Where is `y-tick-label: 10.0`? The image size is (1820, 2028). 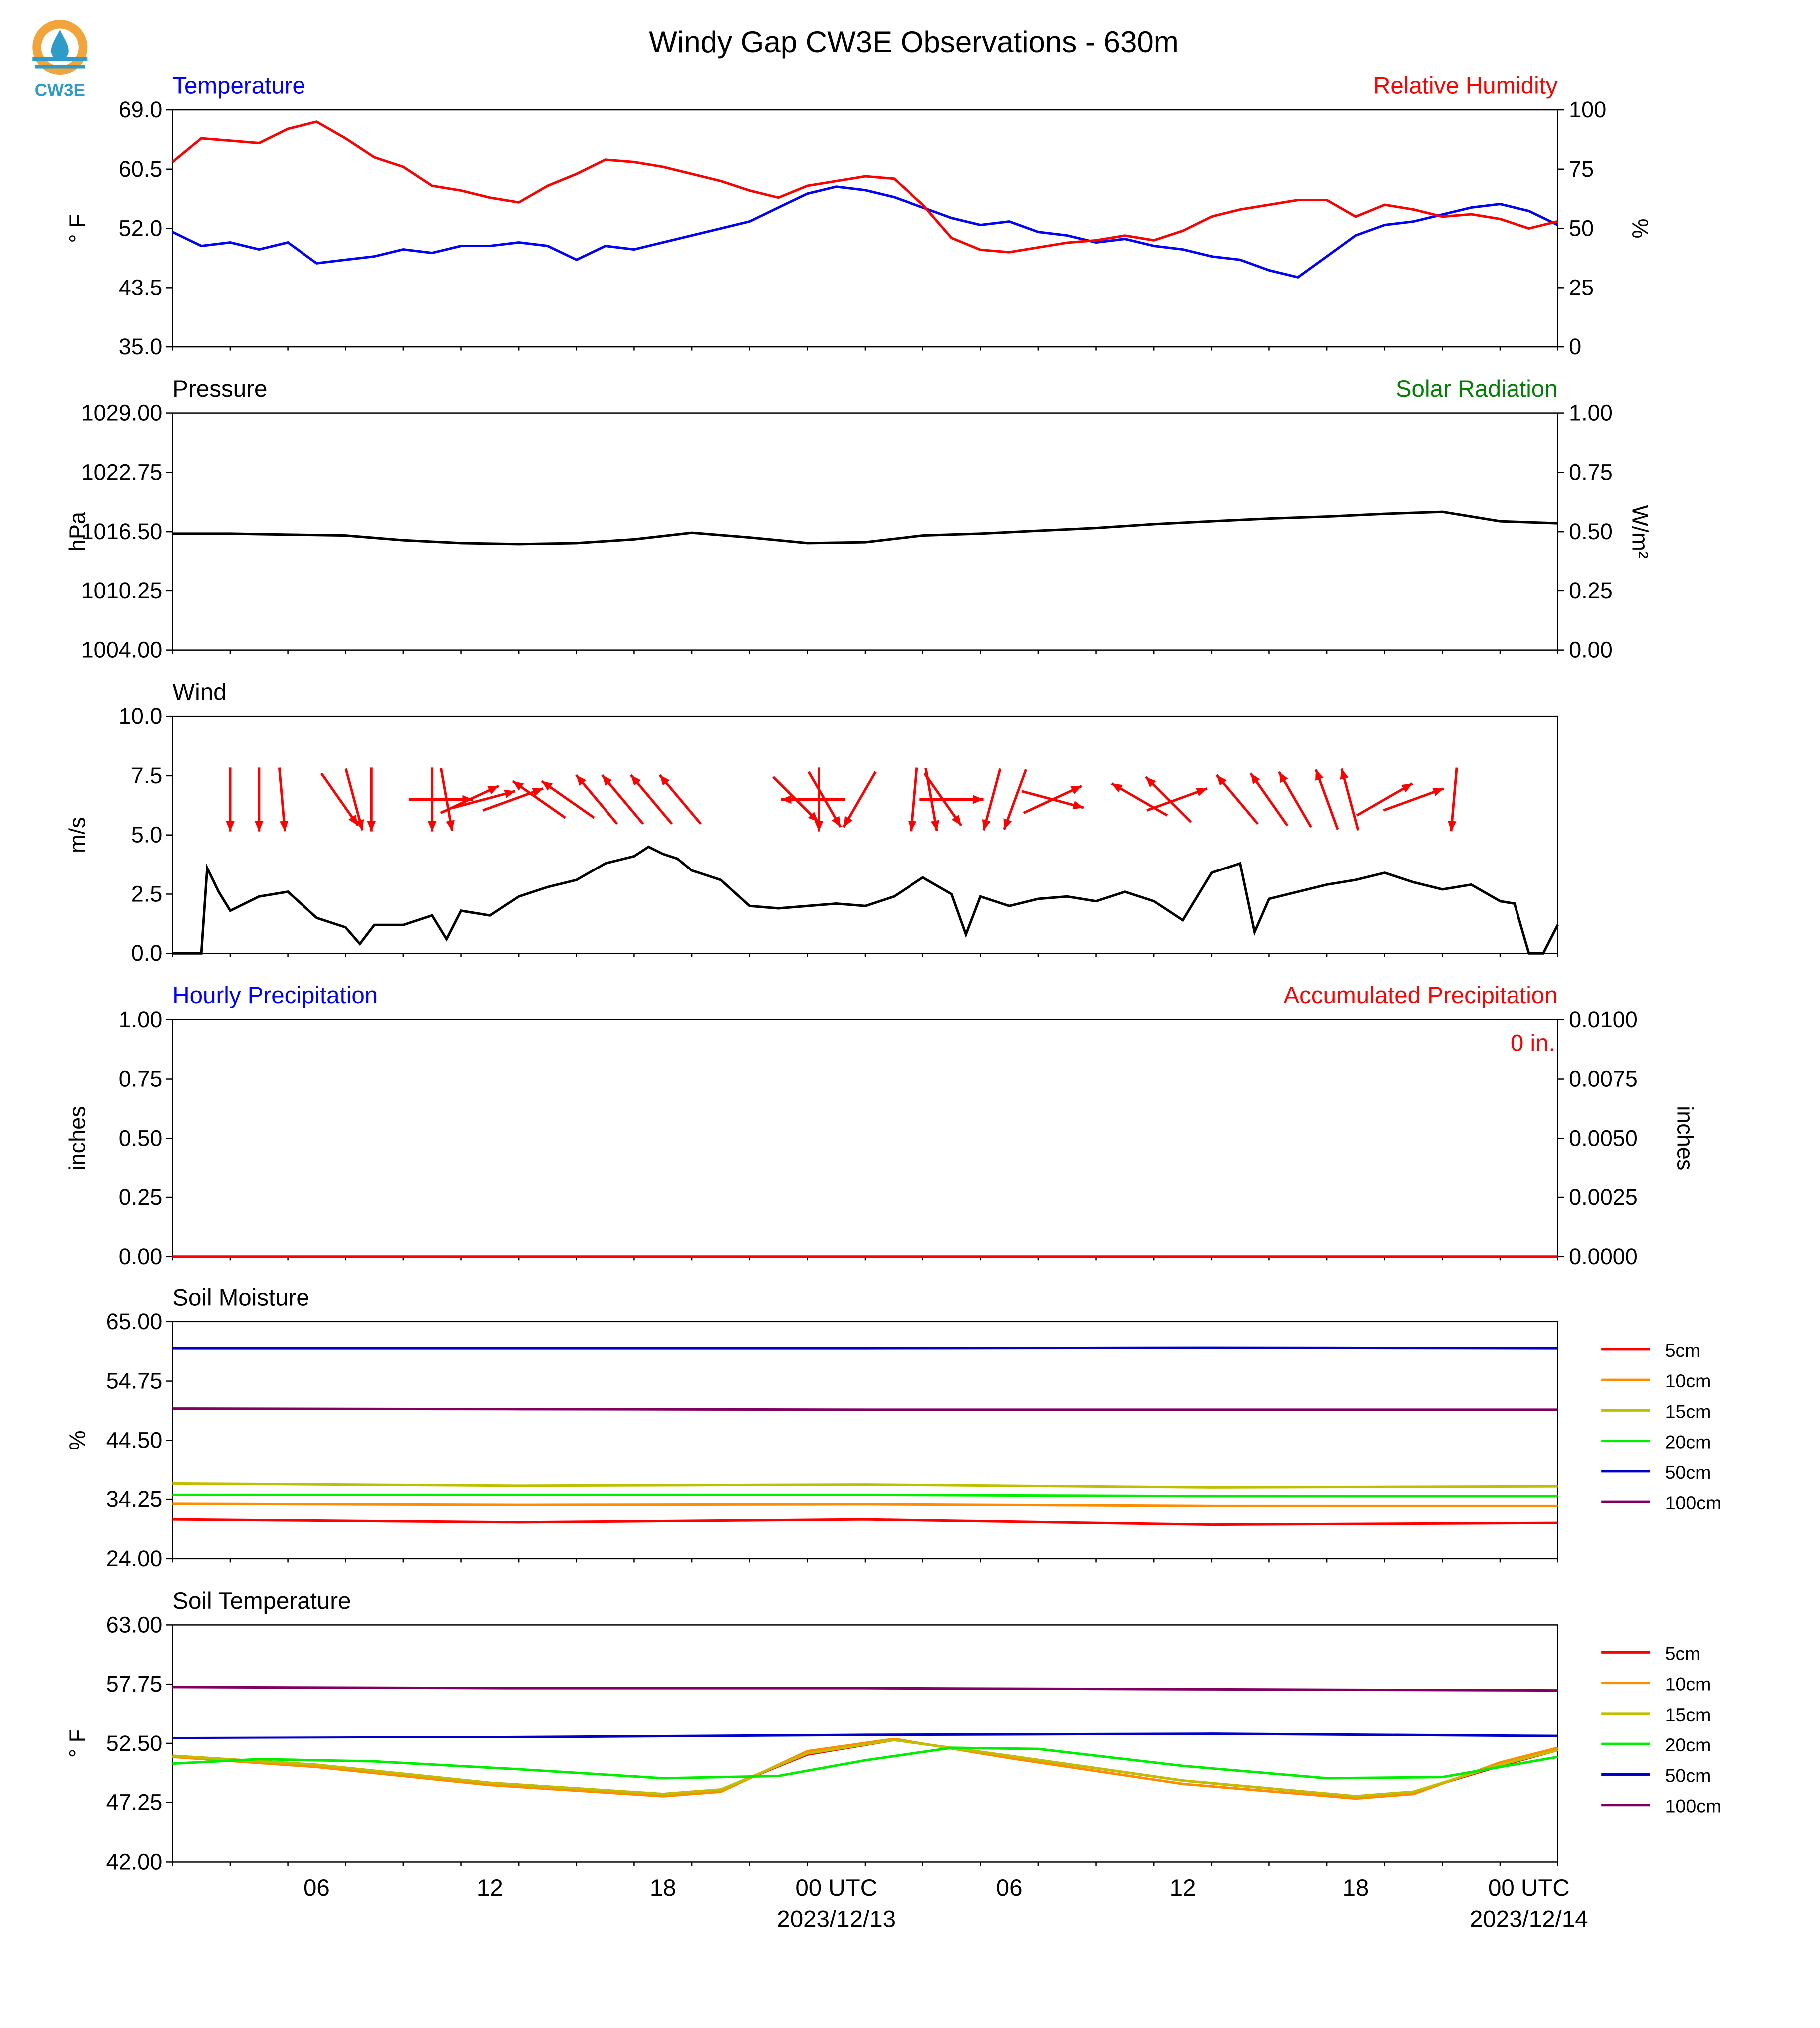 y-tick-label: 10.0 is located at coordinates (141, 716).